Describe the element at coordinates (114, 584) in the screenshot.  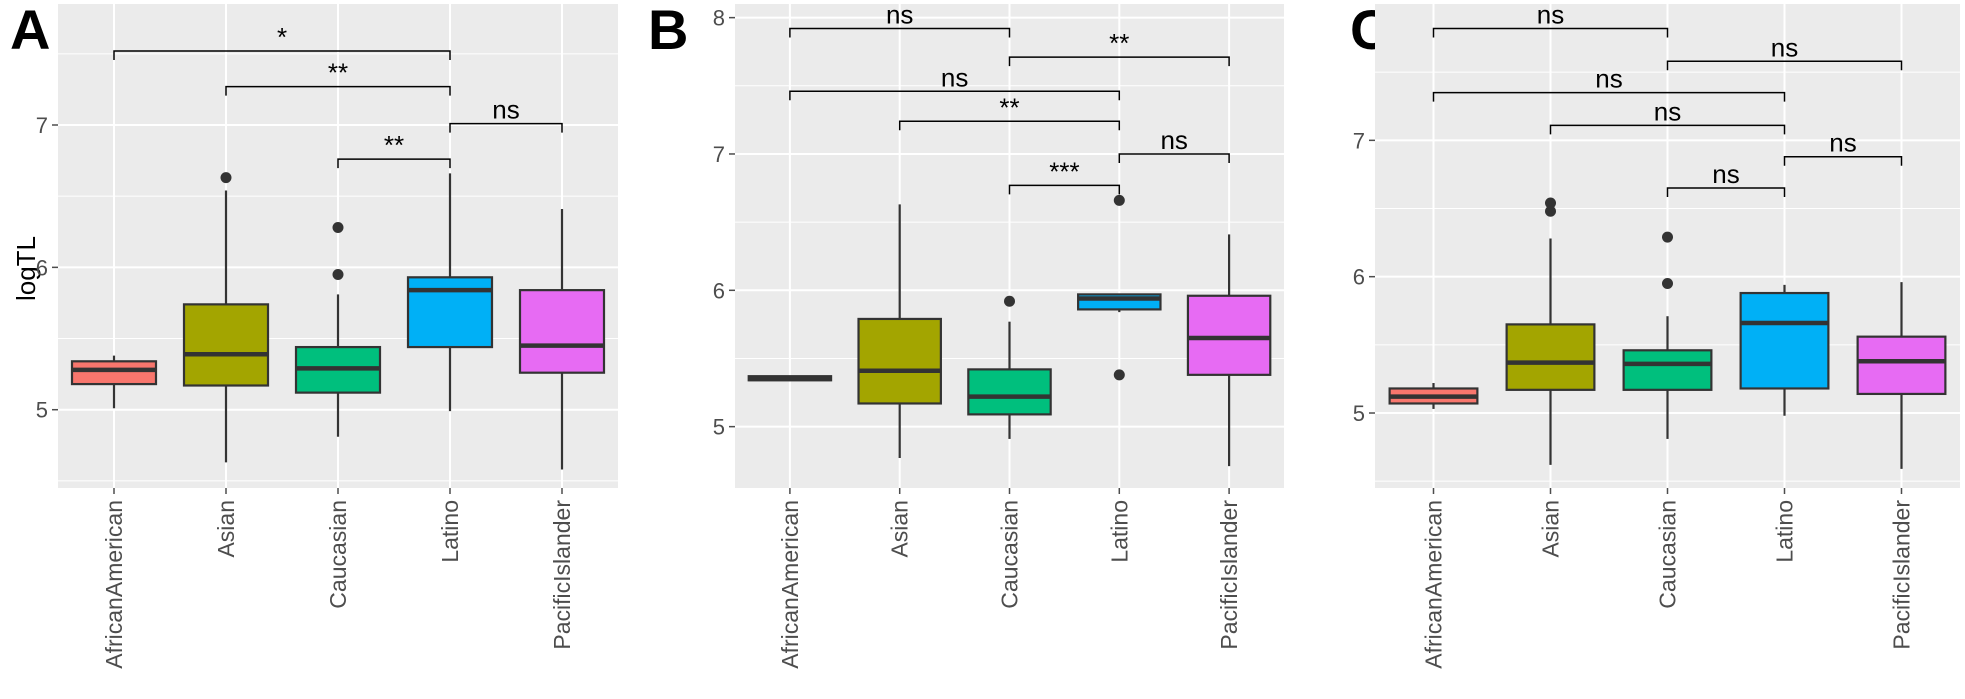
I see `panel-a-x-tick-label: AfricanAmerican` at that location.